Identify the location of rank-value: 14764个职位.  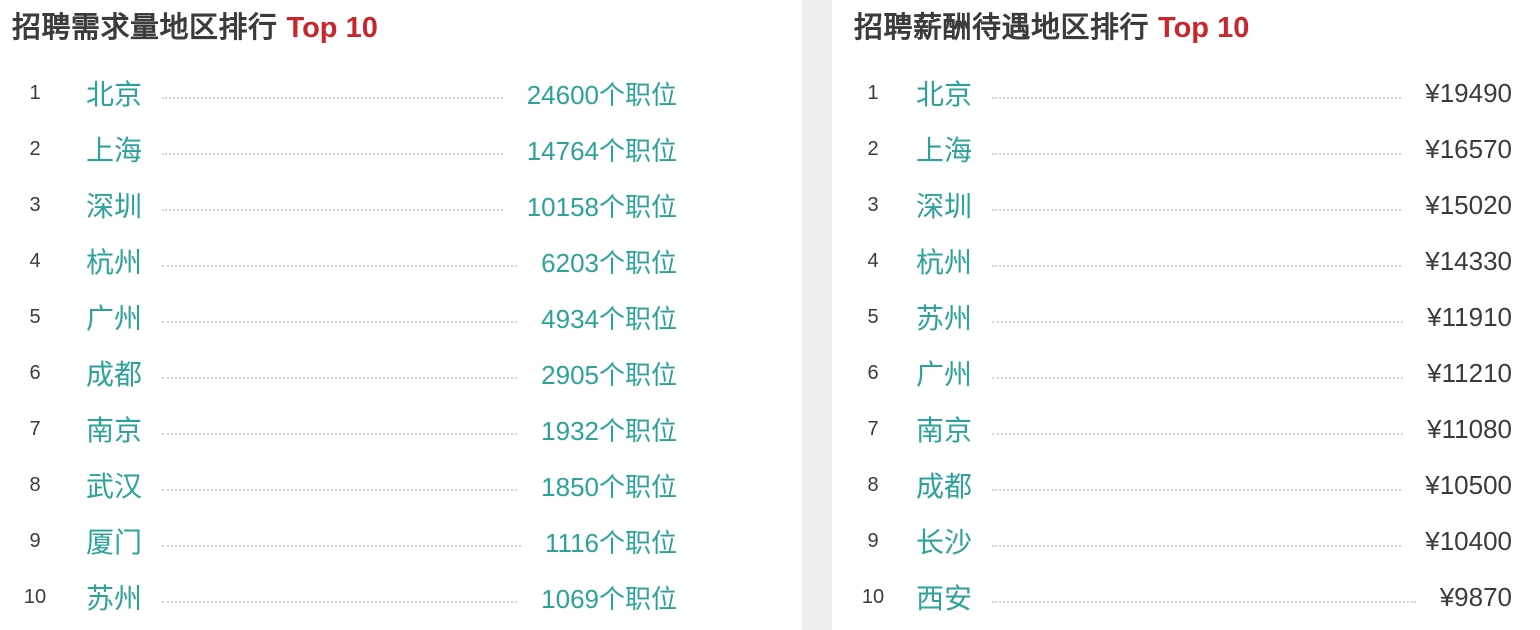
(601, 150).